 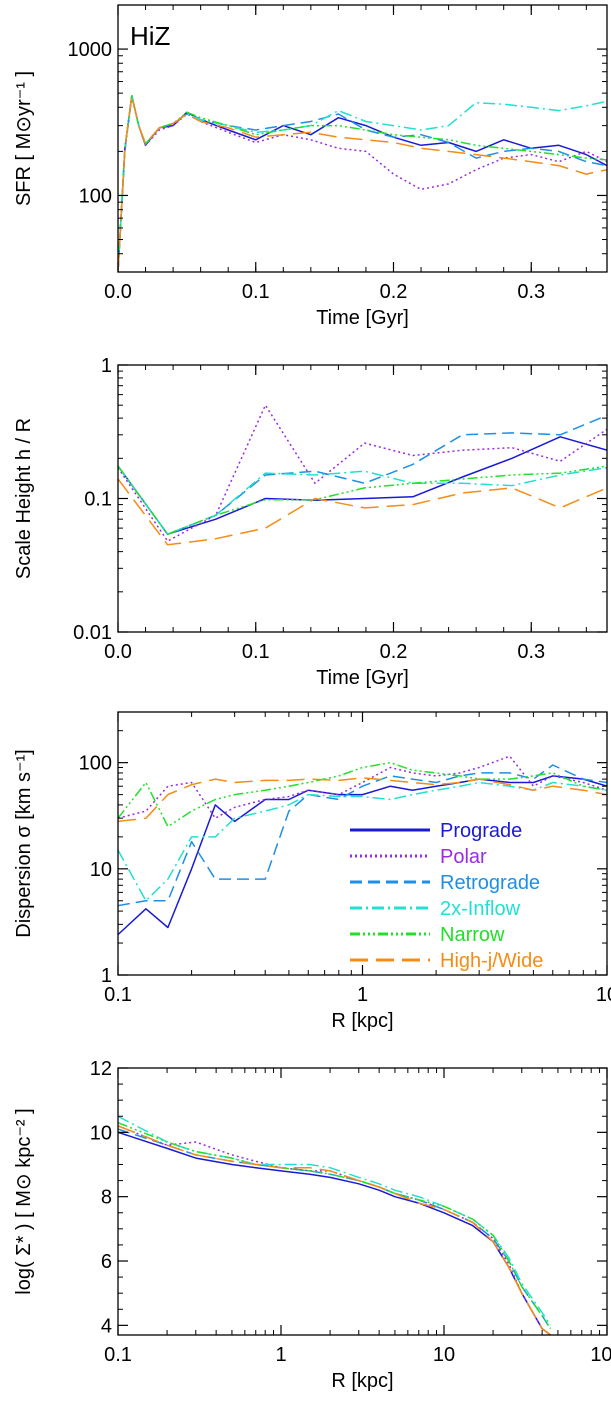 I want to click on y-tick-label: 1000, so click(x=90, y=50).